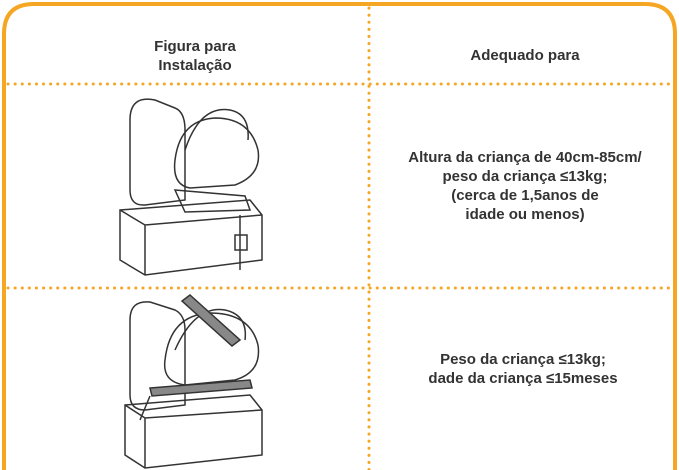 The width and height of the screenshot is (679, 470). Describe the element at coordinates (195, 46) in the screenshot. I see `header-text: Figura para` at that location.